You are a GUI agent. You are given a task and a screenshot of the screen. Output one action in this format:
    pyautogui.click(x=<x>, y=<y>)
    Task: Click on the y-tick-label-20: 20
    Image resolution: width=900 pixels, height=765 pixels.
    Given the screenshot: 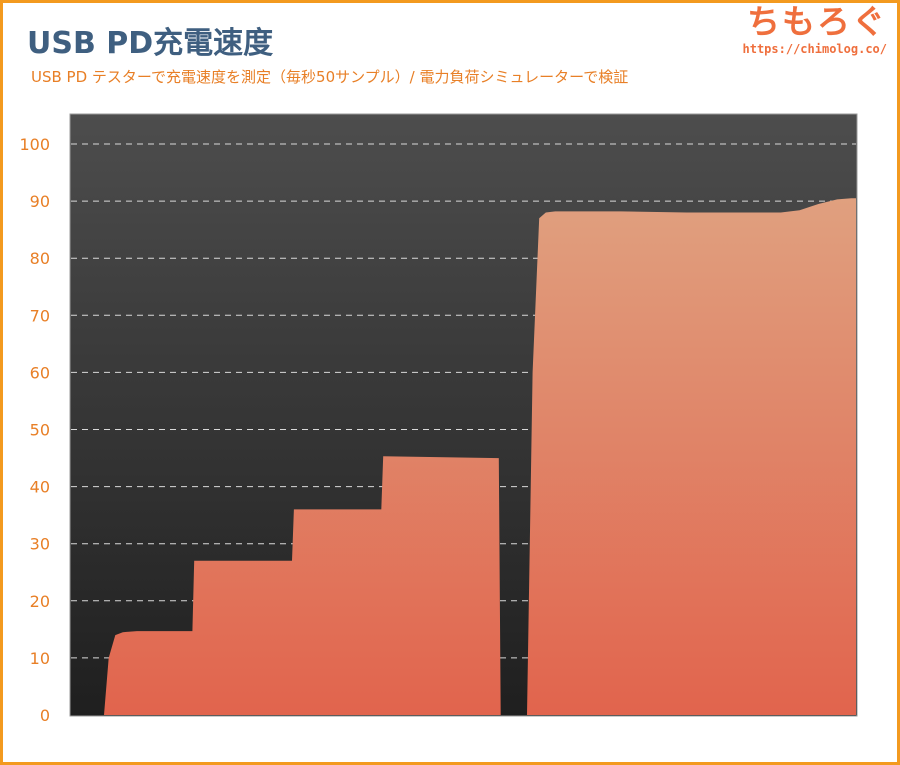 What is the action you would take?
    pyautogui.click(x=40, y=601)
    